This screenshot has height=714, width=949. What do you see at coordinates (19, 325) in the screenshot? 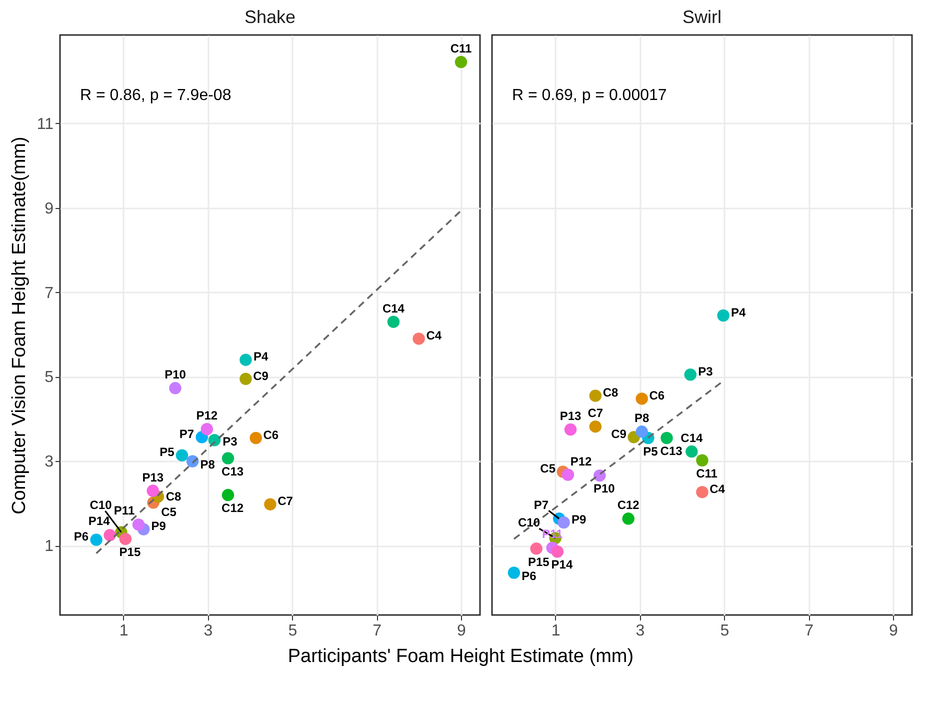
I see `y-axis-title: Computer Vision Foam Height Estimate(mm)` at bounding box center [19, 325].